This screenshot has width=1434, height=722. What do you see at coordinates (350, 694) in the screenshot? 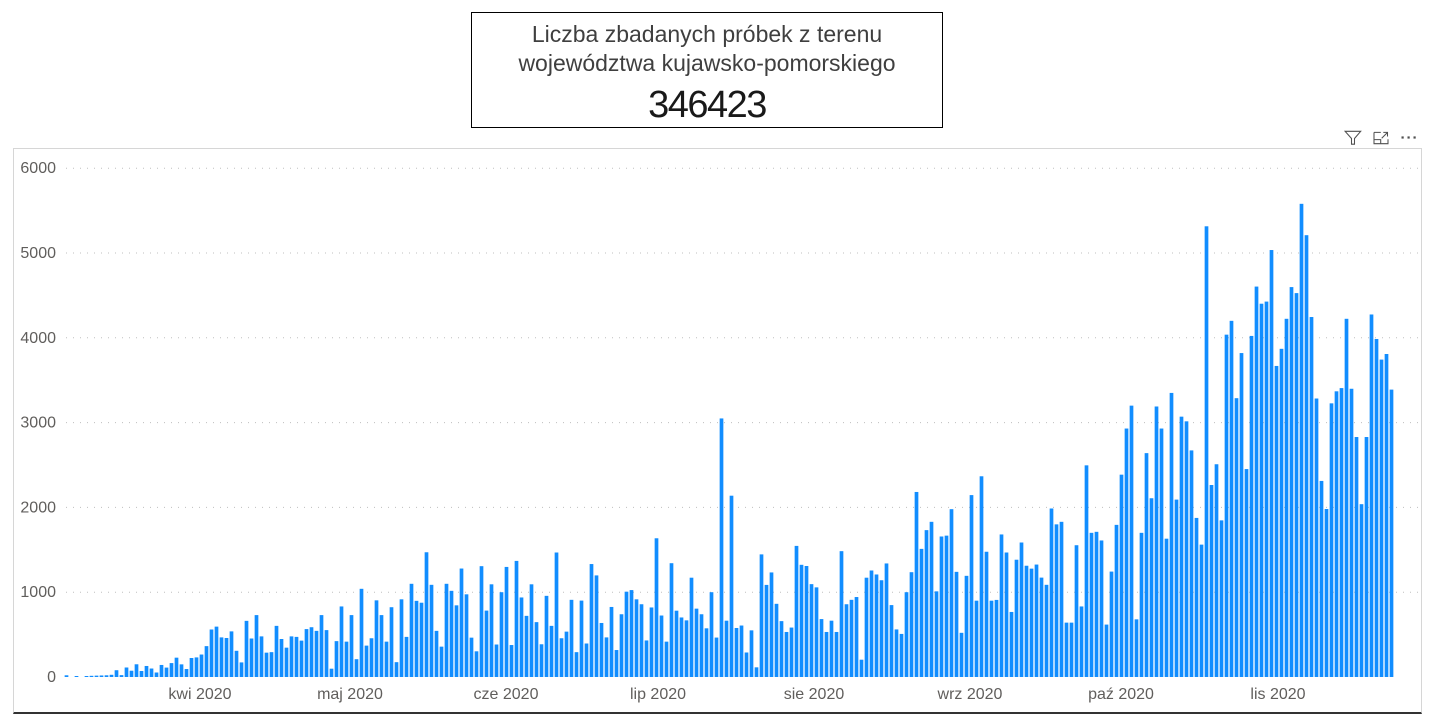
I see `svg-text: maj 2020` at bounding box center [350, 694].